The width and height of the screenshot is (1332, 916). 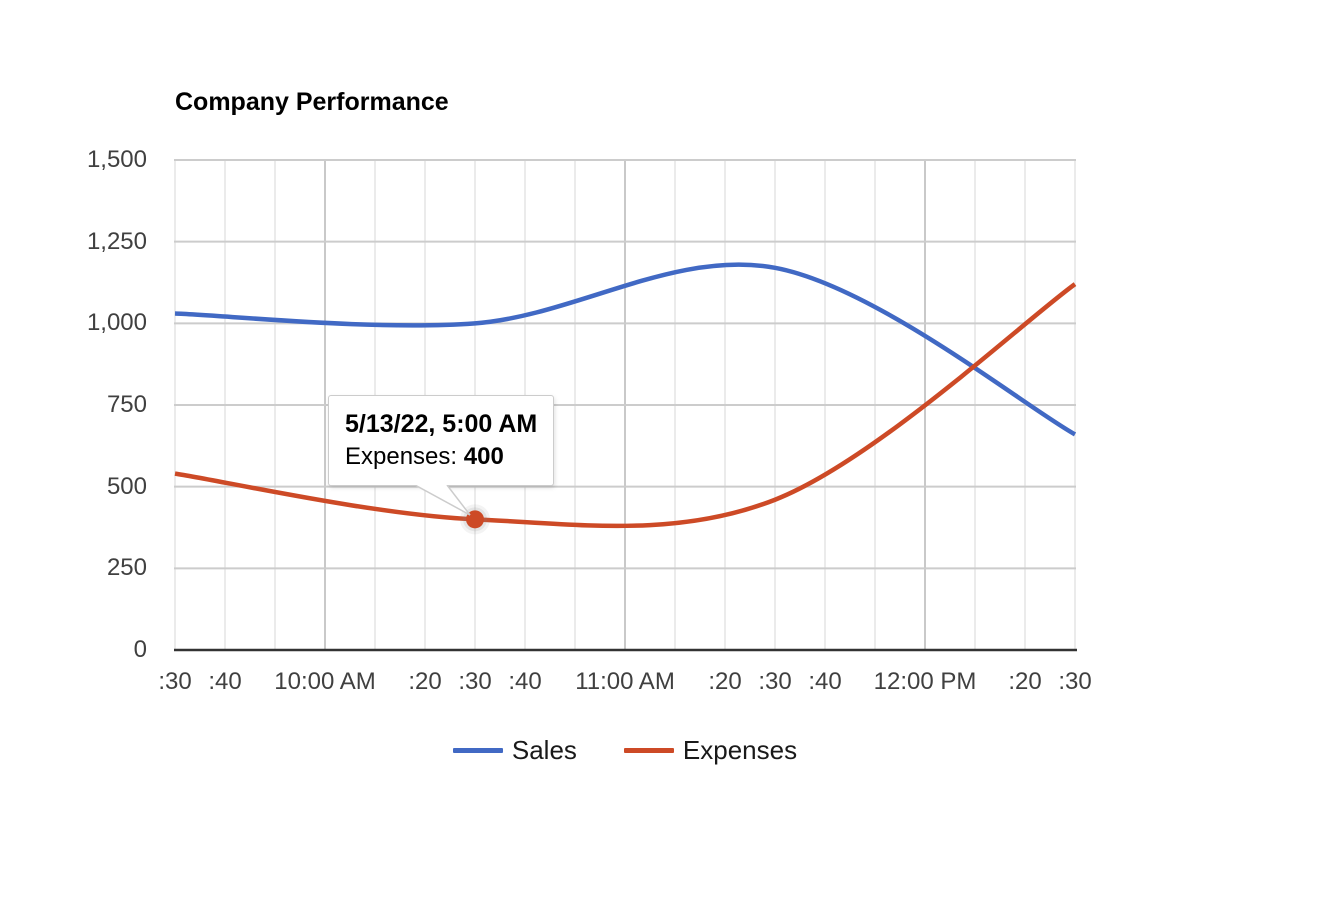 I want to click on y-tick-label: 250, so click(x=126, y=568).